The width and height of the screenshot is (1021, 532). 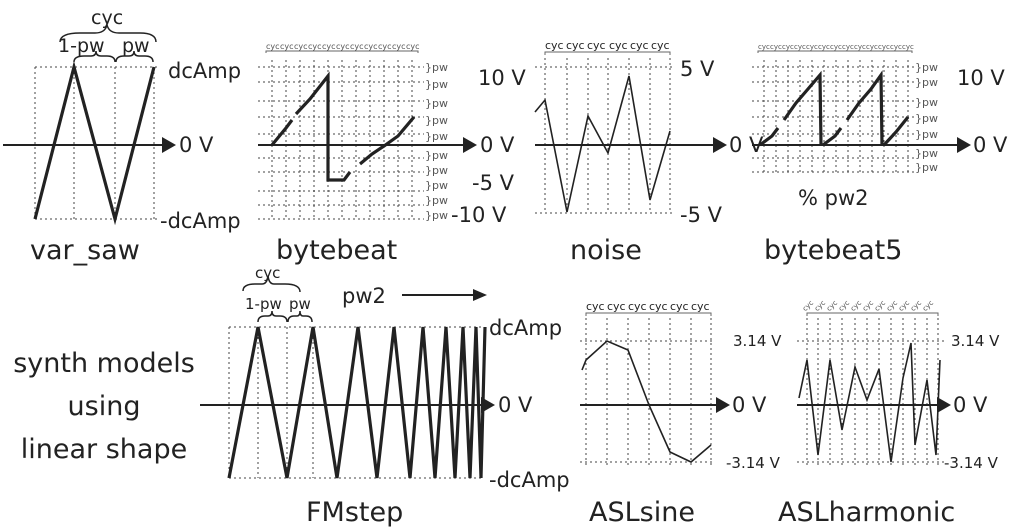 What do you see at coordinates (749, 405) in the screenshot?
I see `aslsine-y-label-zero: 0 V` at bounding box center [749, 405].